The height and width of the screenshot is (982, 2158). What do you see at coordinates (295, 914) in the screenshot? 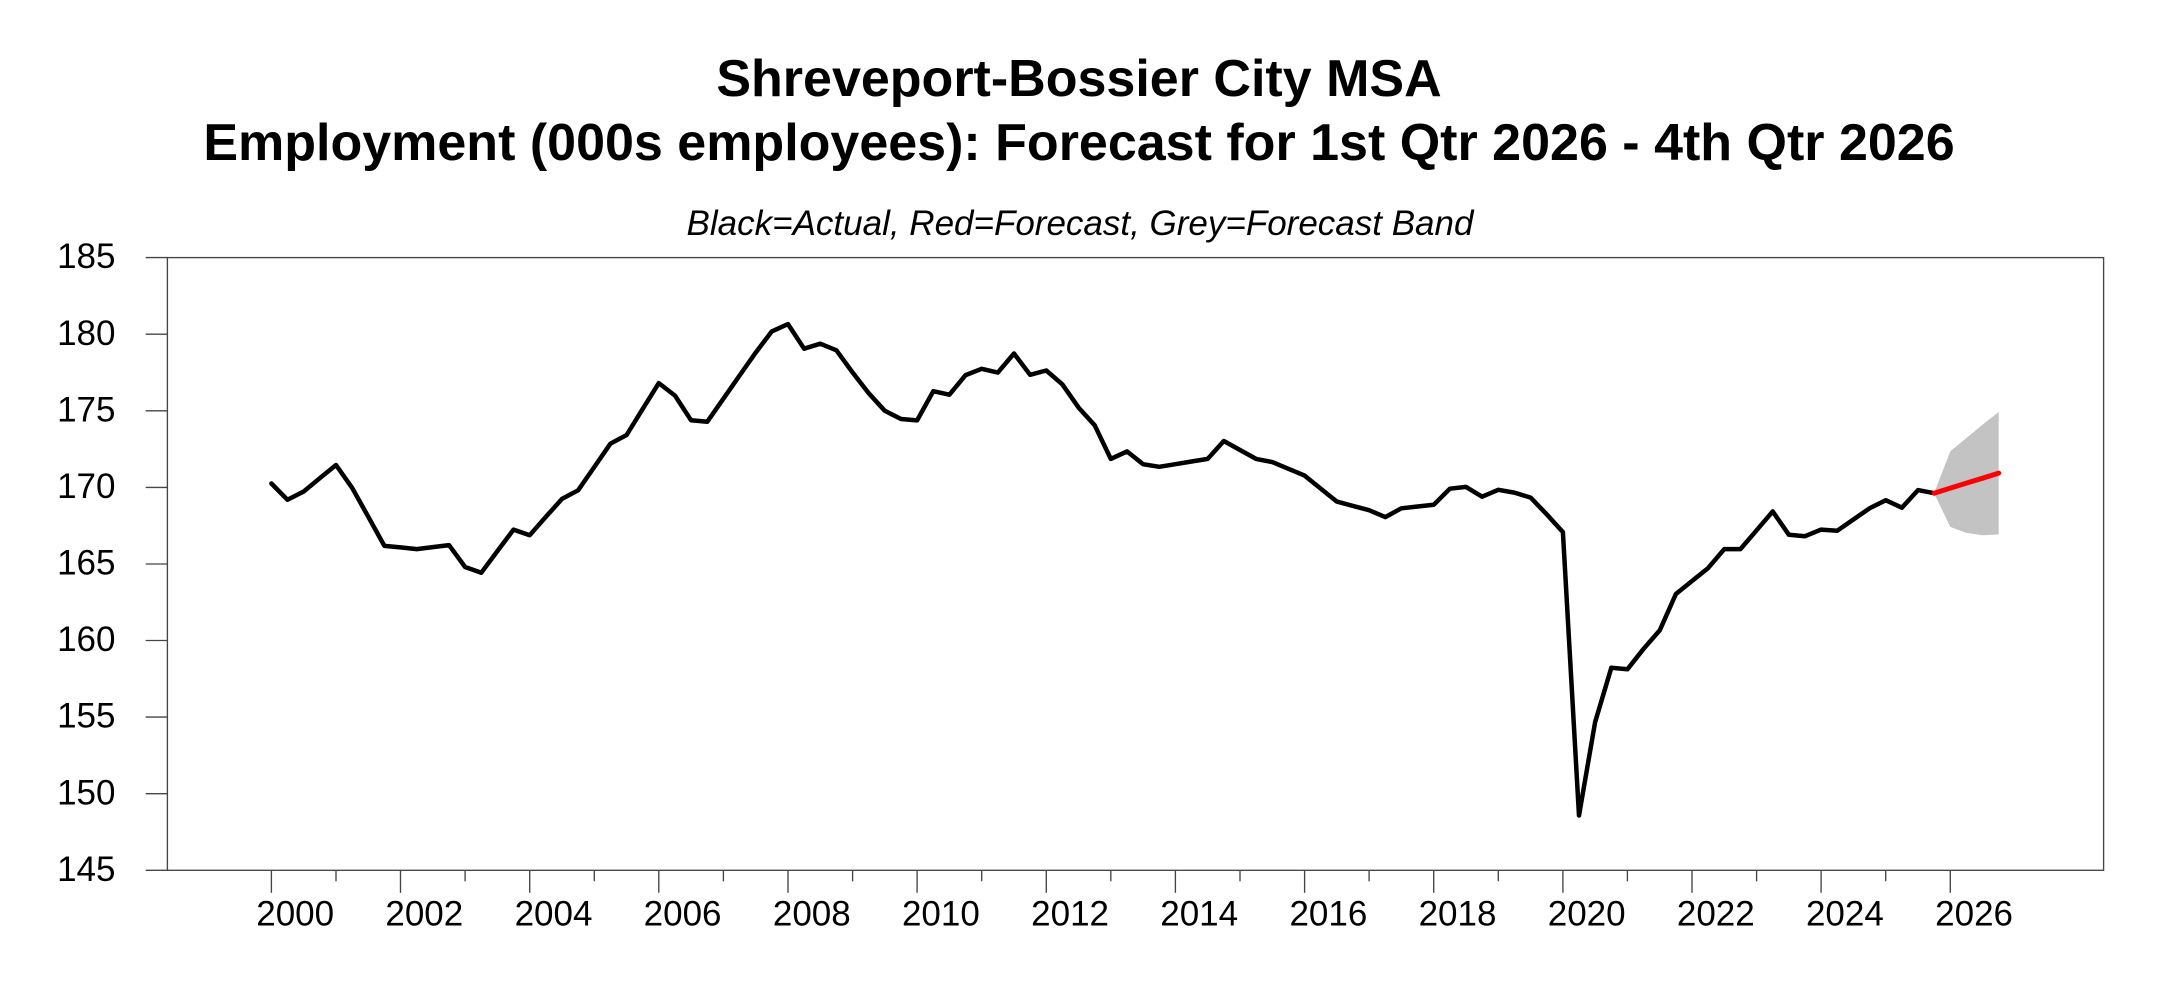
I see `svg-text: 2000` at bounding box center [295, 914].